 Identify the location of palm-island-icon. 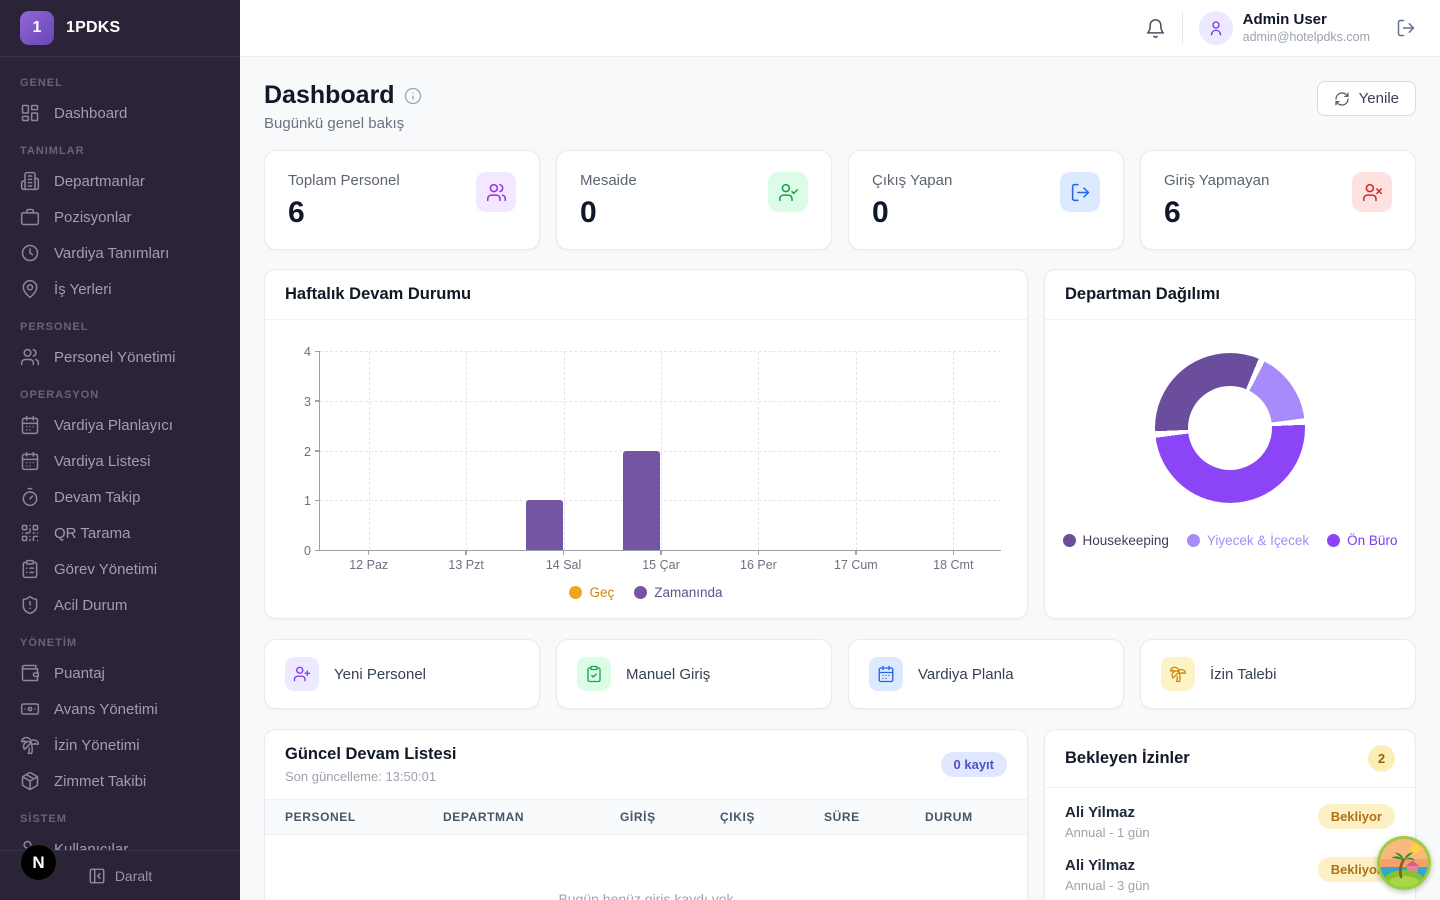
(1404, 863).